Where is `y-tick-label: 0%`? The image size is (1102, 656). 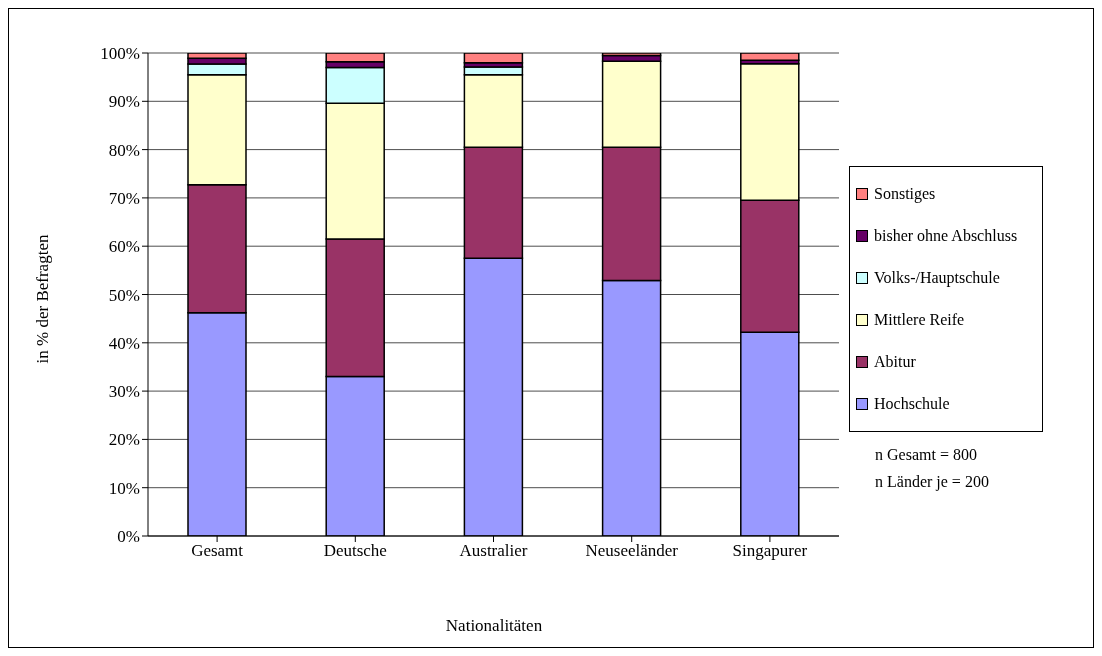 y-tick-label: 0% is located at coordinates (128, 537).